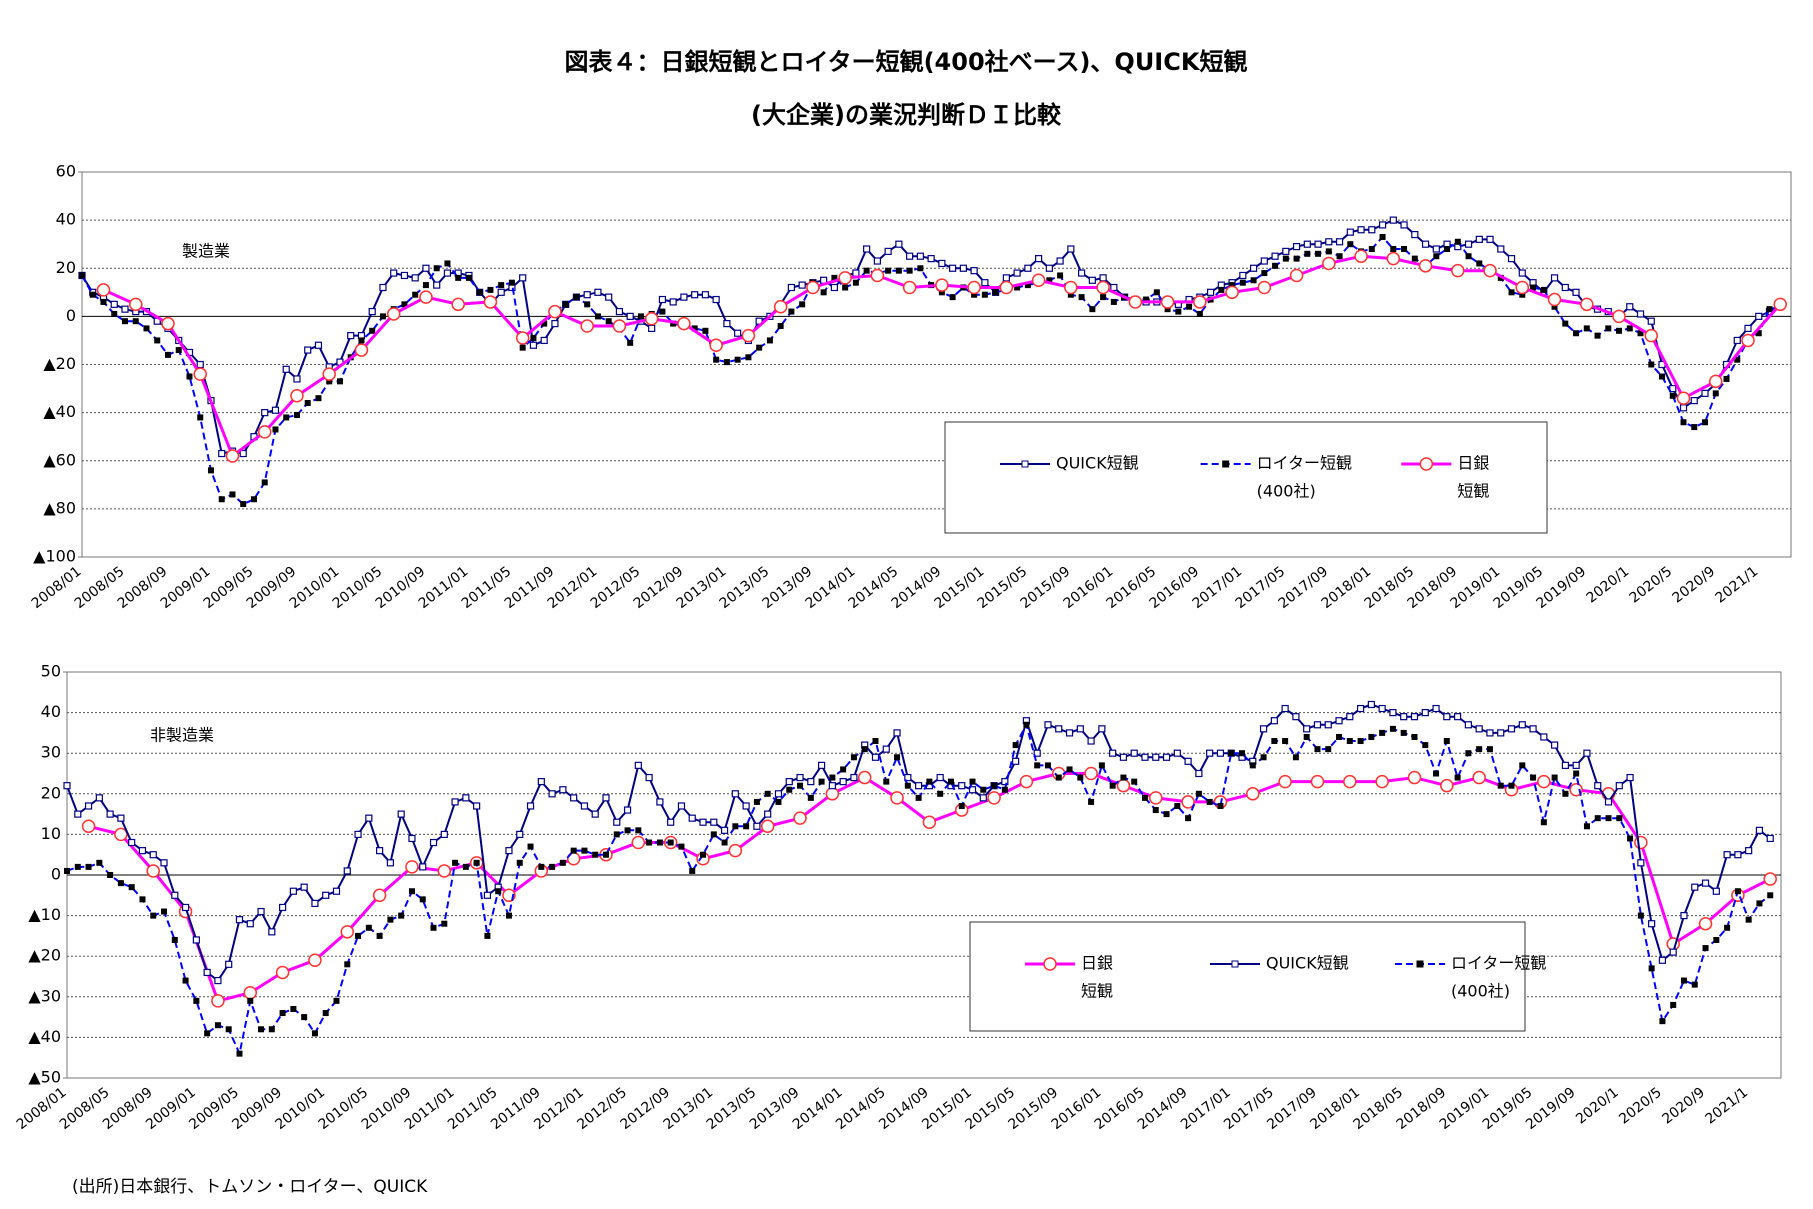  What do you see at coordinates (44, 955) in the screenshot?
I see `y-tick-label: ▲20` at bounding box center [44, 955].